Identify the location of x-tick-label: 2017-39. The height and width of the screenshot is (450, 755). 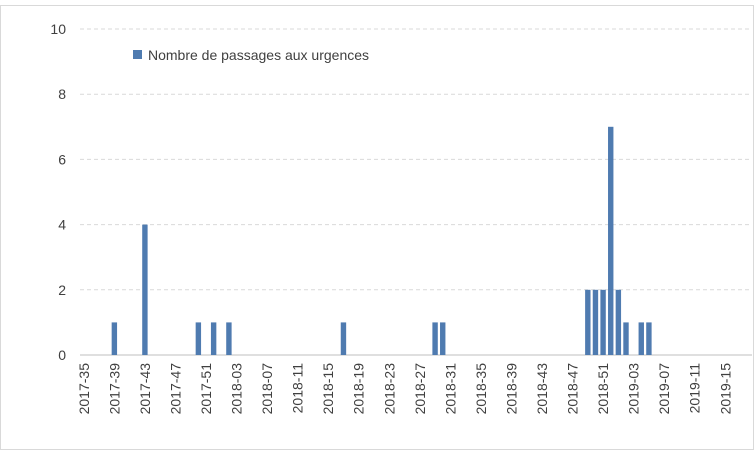
(114, 389).